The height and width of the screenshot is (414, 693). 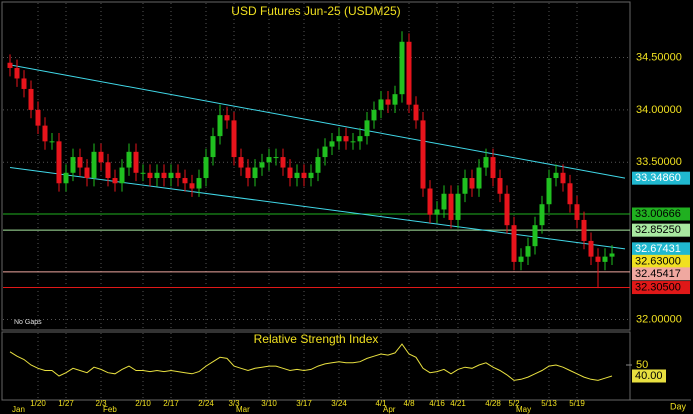 I want to click on x-tick-label: 3/17, so click(x=304, y=403).